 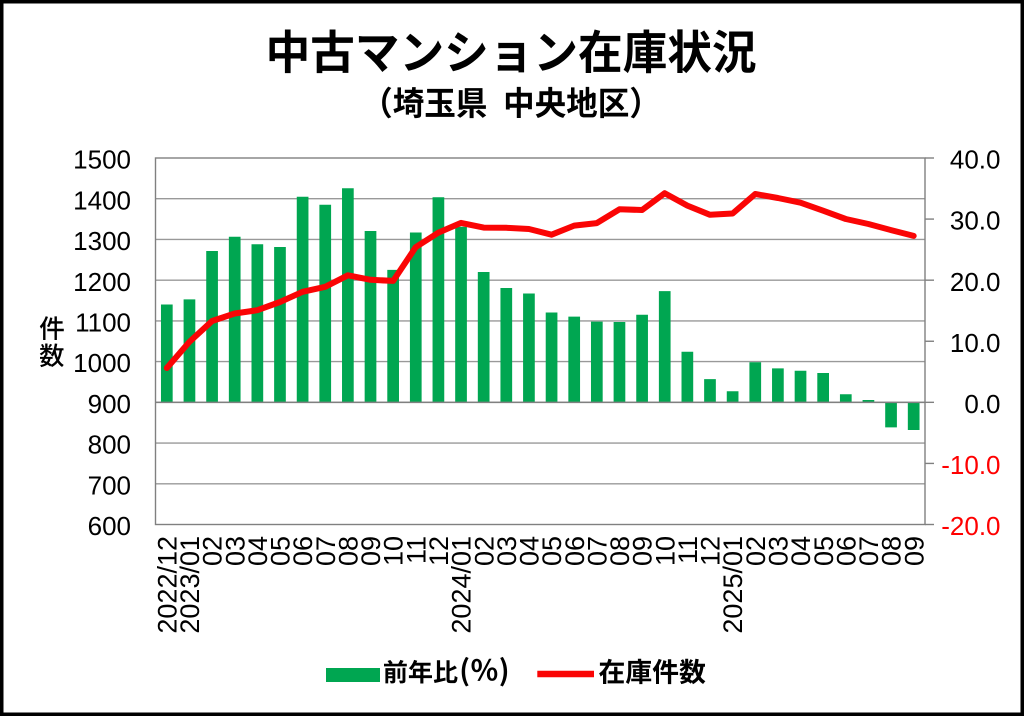 What do you see at coordinates (102, 200) in the screenshot?
I see `svg-text: 1400` at bounding box center [102, 200].